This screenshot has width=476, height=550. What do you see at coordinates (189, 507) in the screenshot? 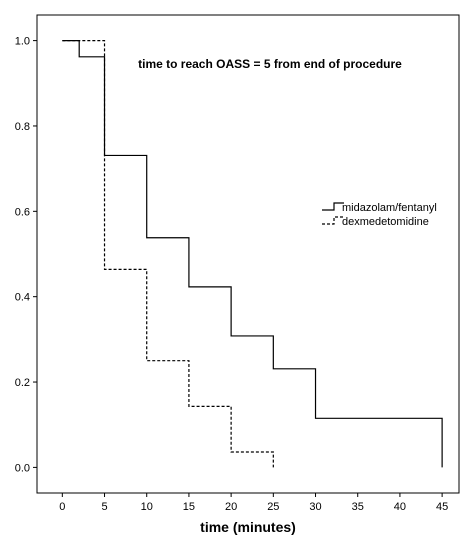
I see `x-tick-label: 15` at bounding box center [189, 507].